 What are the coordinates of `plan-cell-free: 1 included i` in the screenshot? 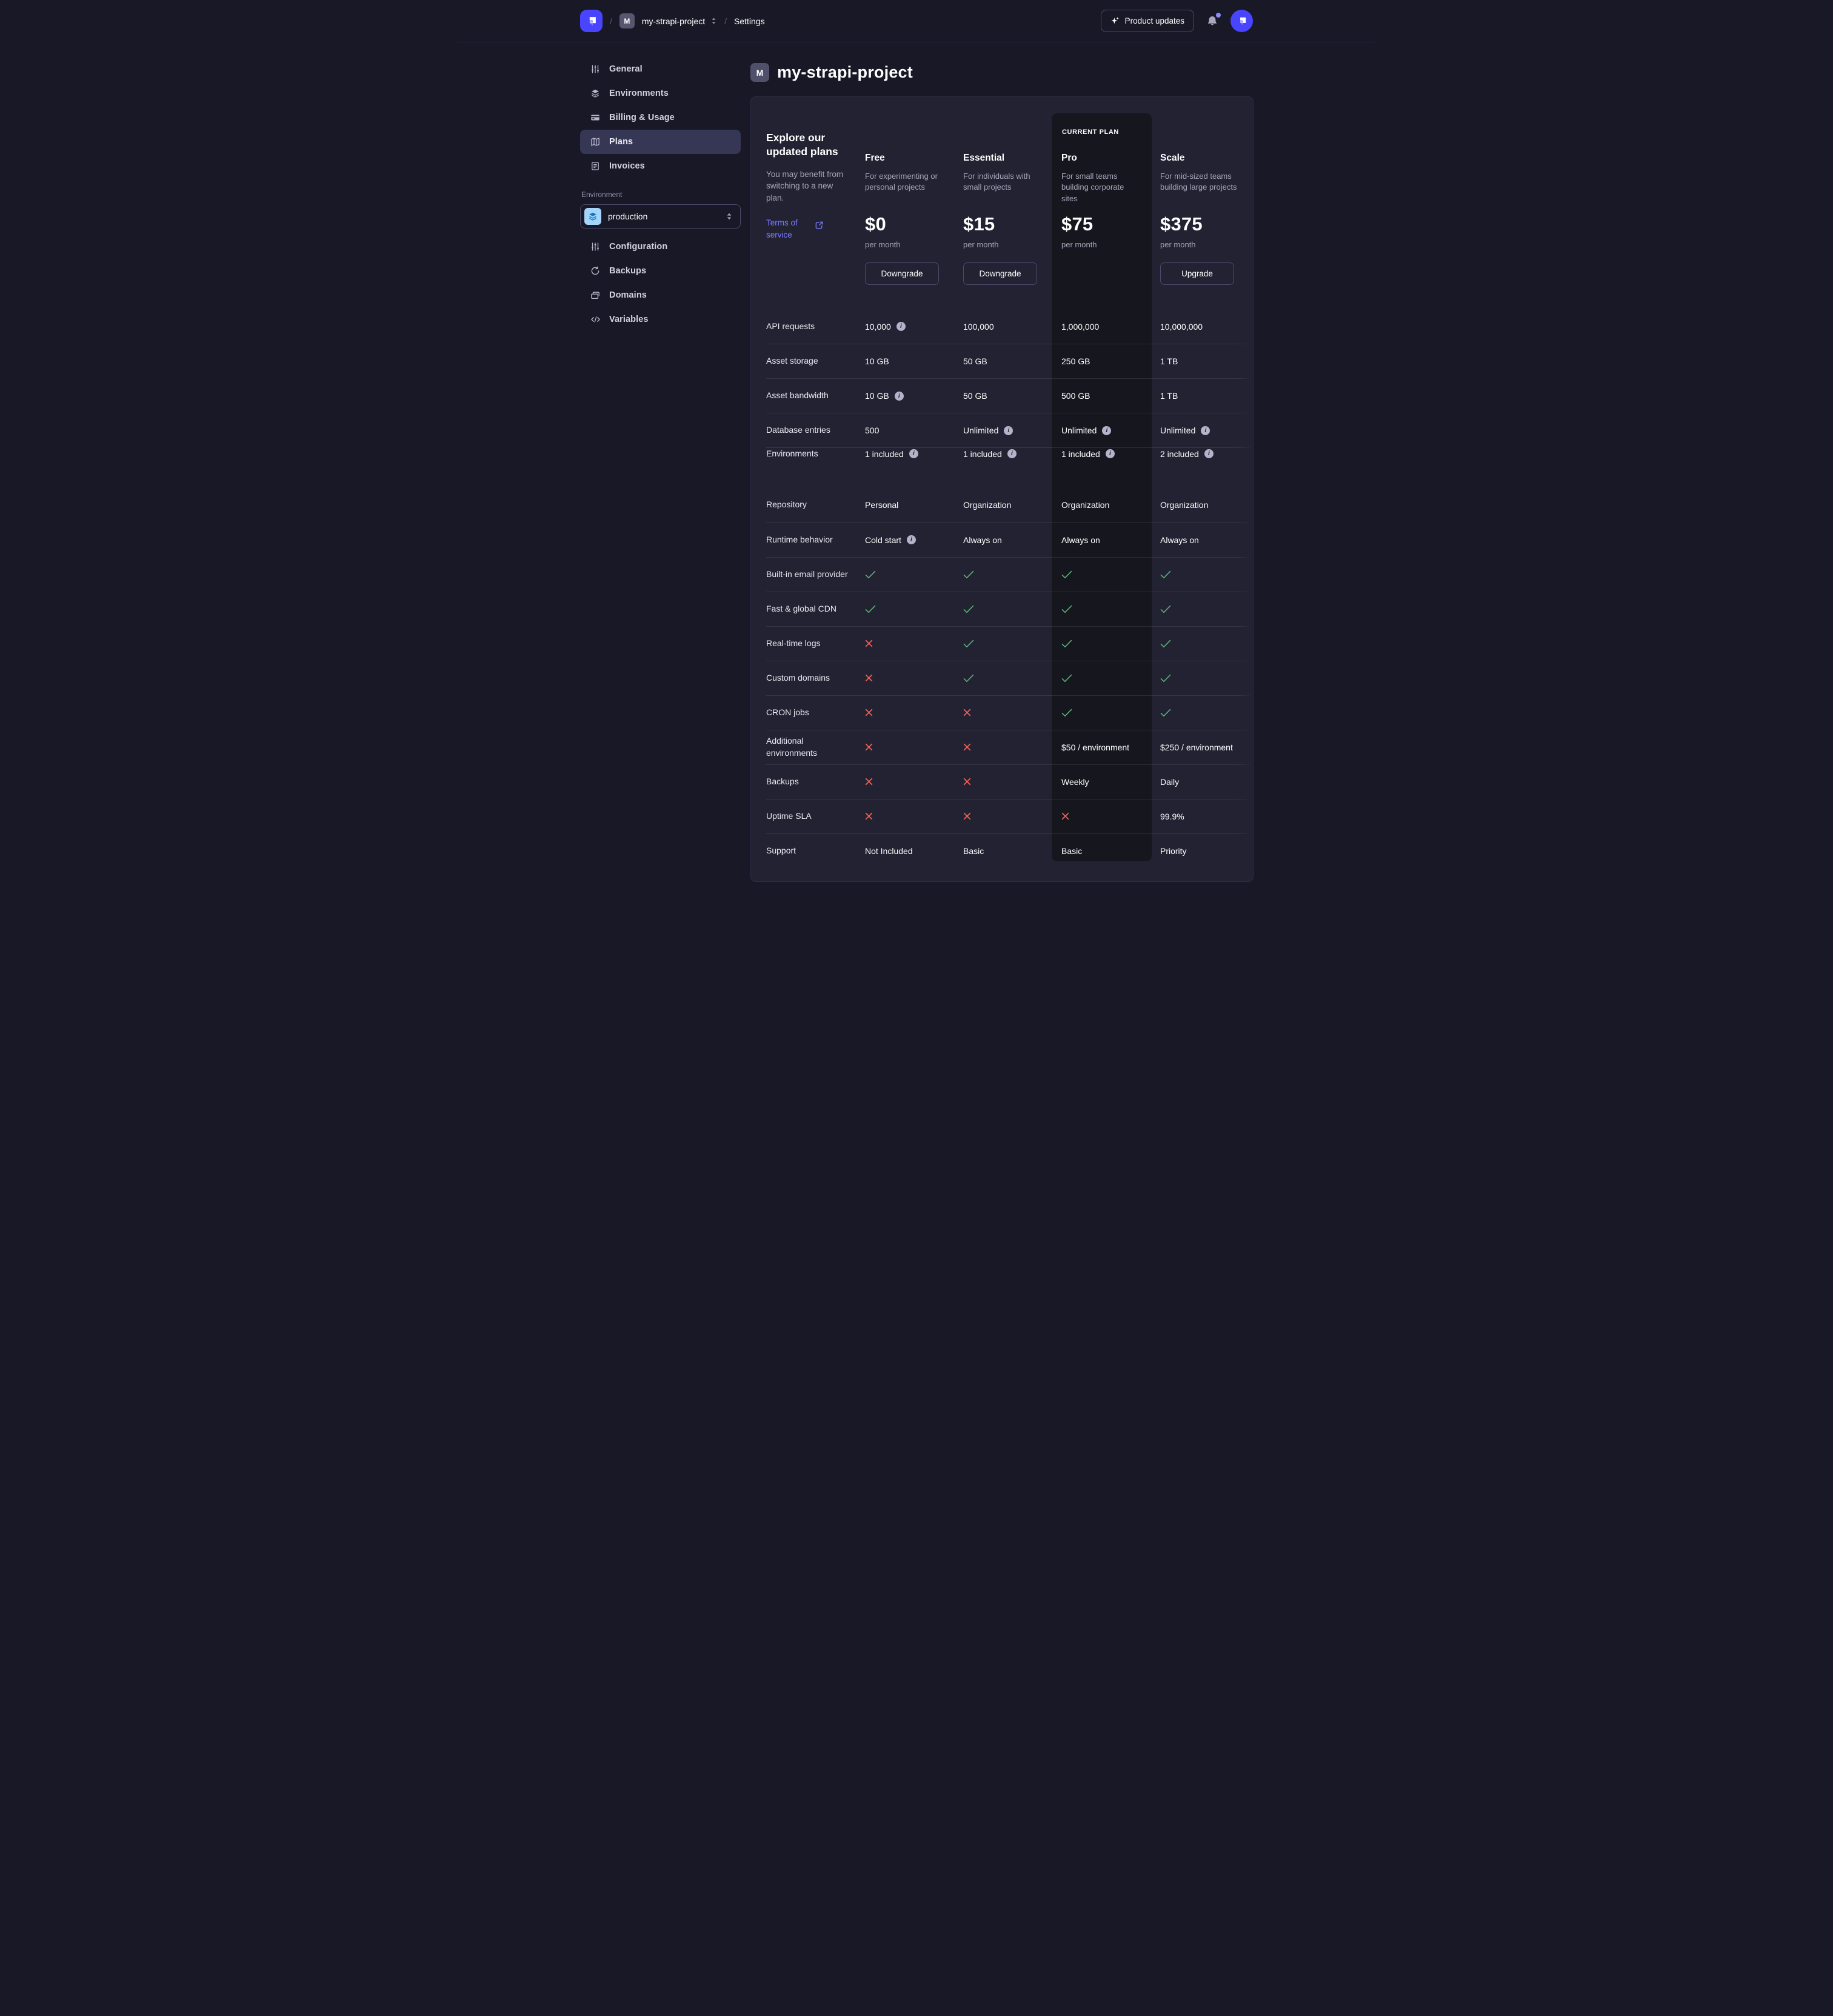 It's located at (914, 454).